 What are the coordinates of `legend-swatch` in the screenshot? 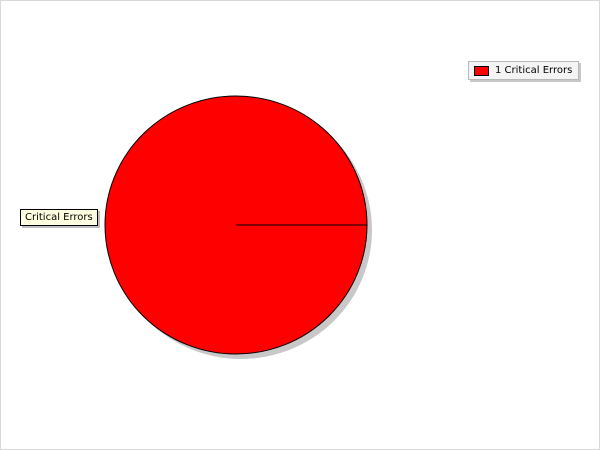 It's located at (481, 70).